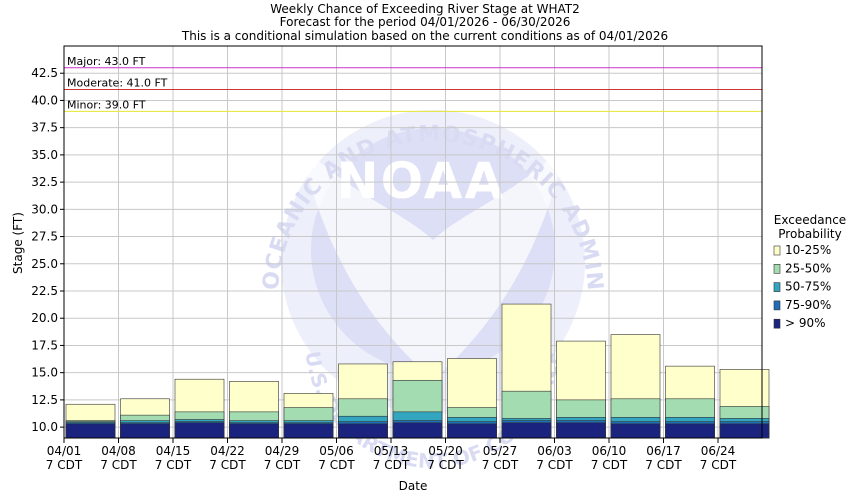 The image size is (850, 500). Describe the element at coordinates (810, 220) in the screenshot. I see `legend-title-line-1: Exceedance` at that location.